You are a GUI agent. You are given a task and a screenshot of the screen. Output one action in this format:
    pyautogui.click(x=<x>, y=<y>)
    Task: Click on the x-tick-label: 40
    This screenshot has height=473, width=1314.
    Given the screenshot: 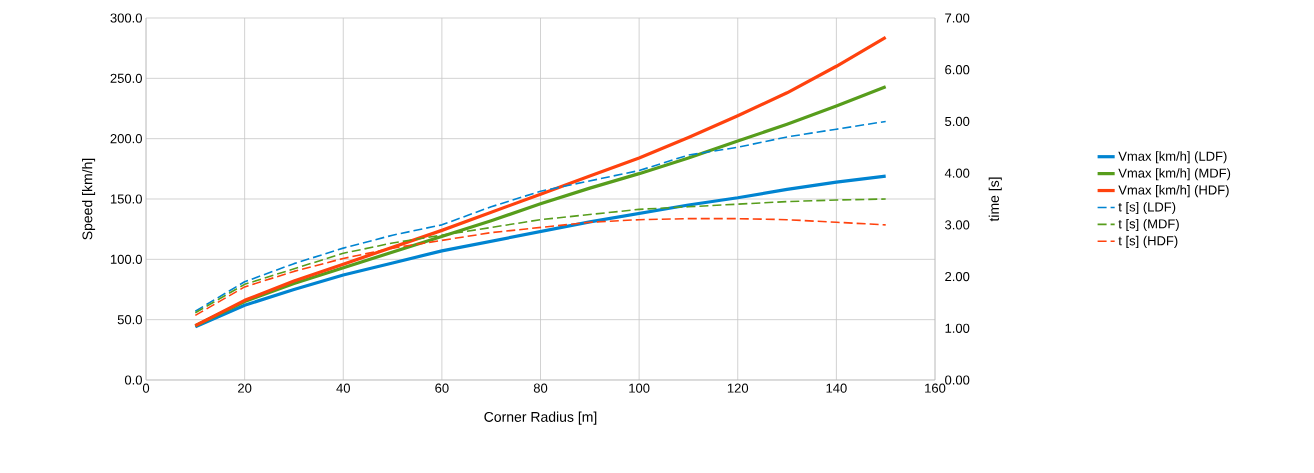 What is the action you would take?
    pyautogui.click(x=343, y=388)
    